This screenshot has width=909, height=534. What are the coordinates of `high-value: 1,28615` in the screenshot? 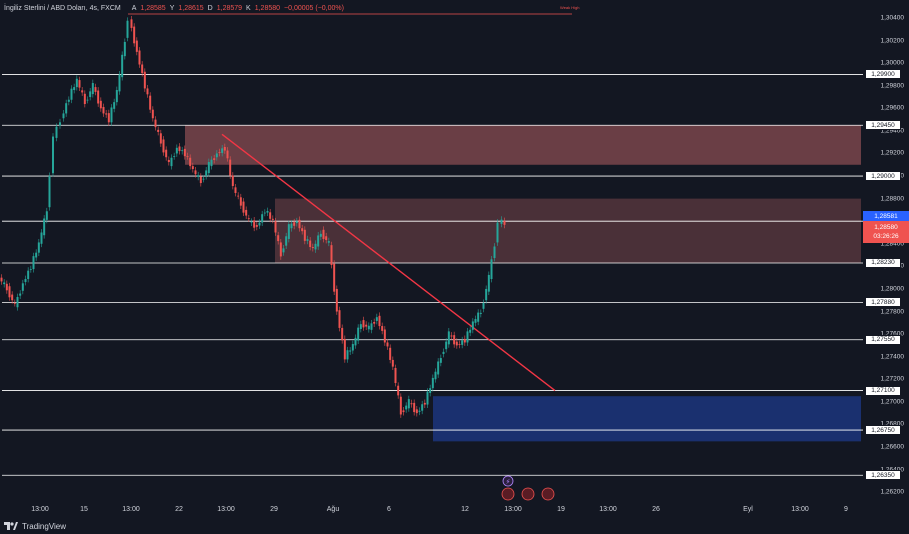 It's located at (191, 8).